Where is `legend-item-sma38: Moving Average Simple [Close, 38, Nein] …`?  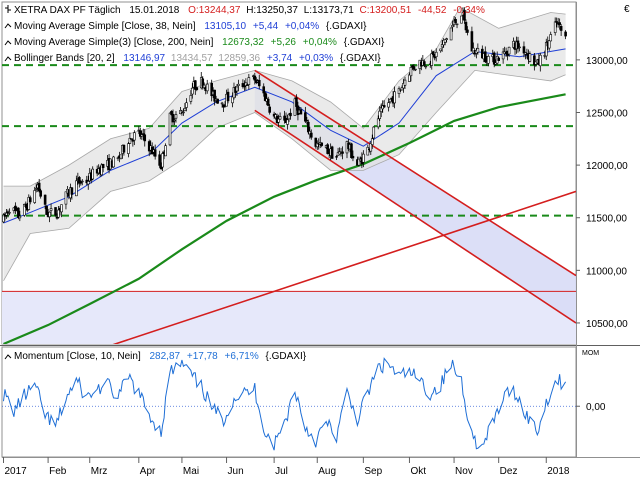
legend-item-sma38: Moving Average Simple [Close, 38, Nein] … is located at coordinates (185, 26).